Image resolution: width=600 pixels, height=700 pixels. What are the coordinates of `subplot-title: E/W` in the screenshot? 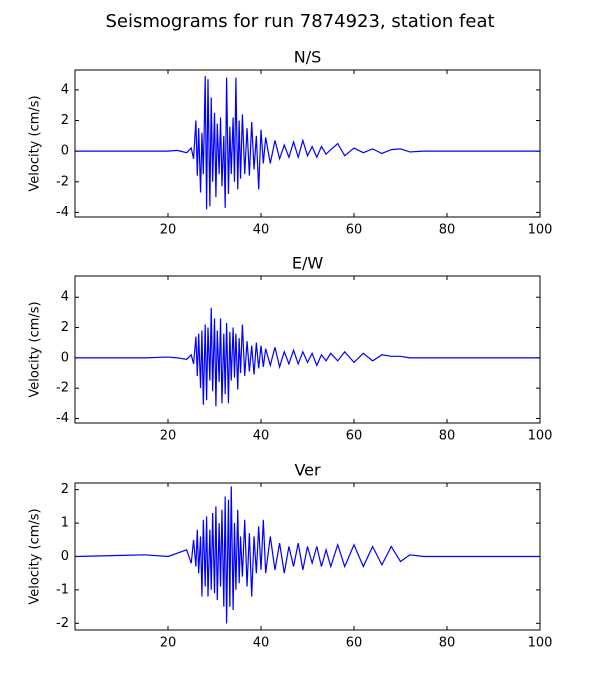 It's located at (308, 263).